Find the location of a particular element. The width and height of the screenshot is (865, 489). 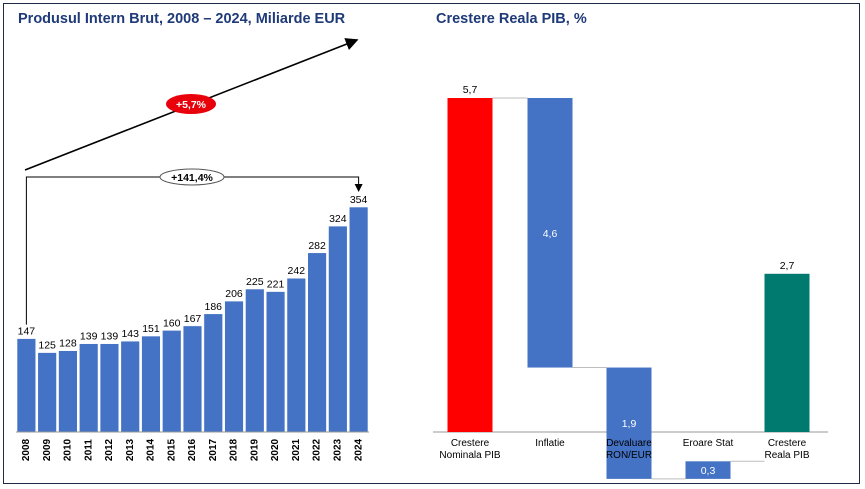

gdp-year-label: 2008 is located at coordinates (26, 449).